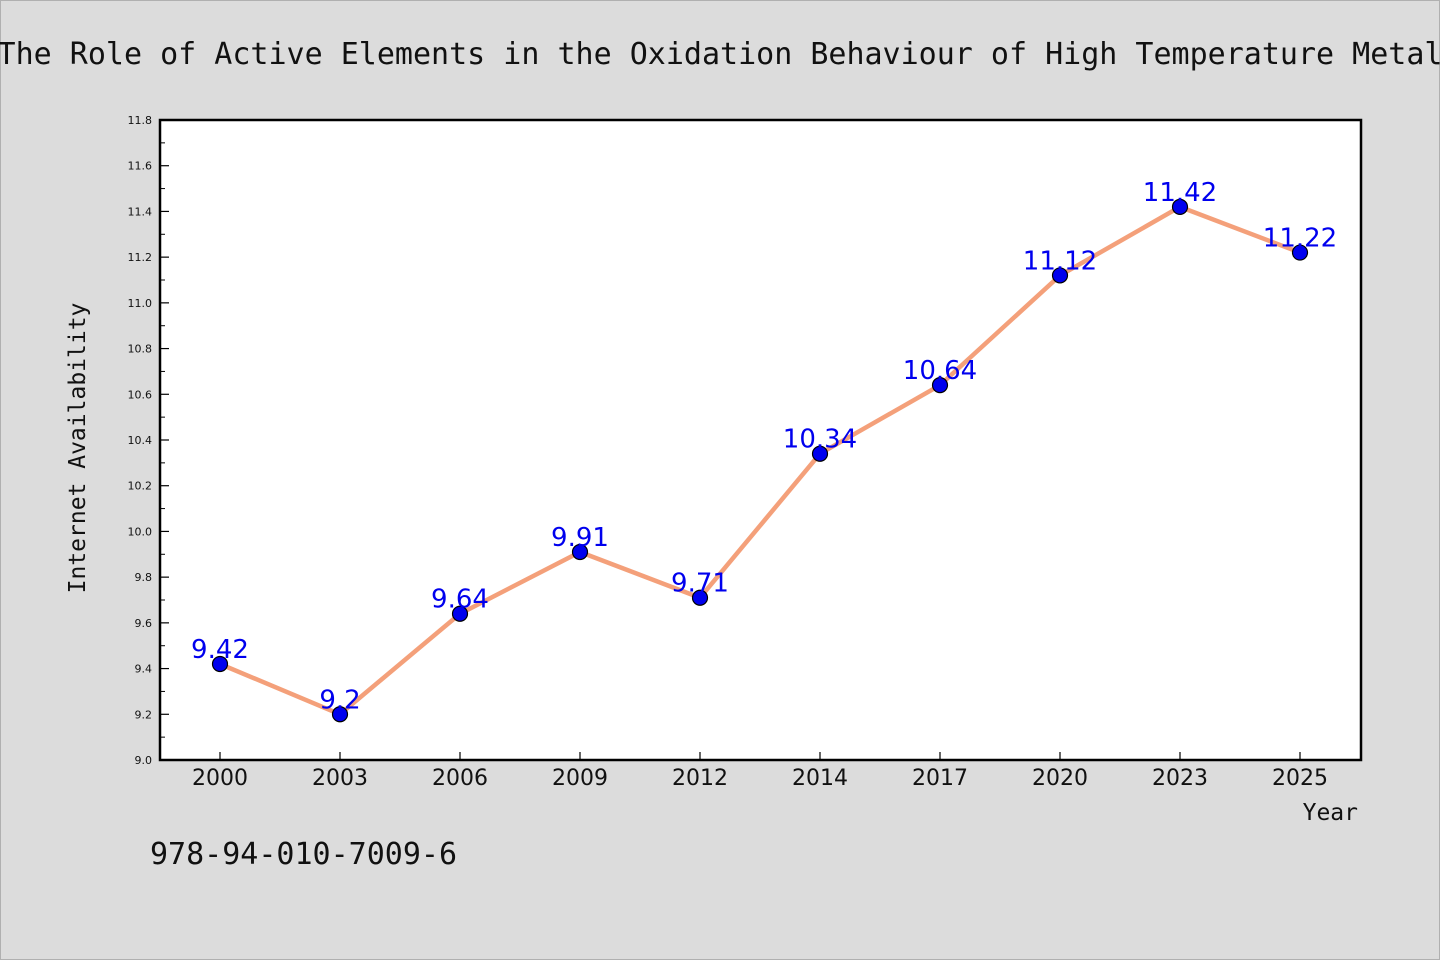 This screenshot has width=1440, height=960. I want to click on y-tick-label: 9.6, so click(144, 623).